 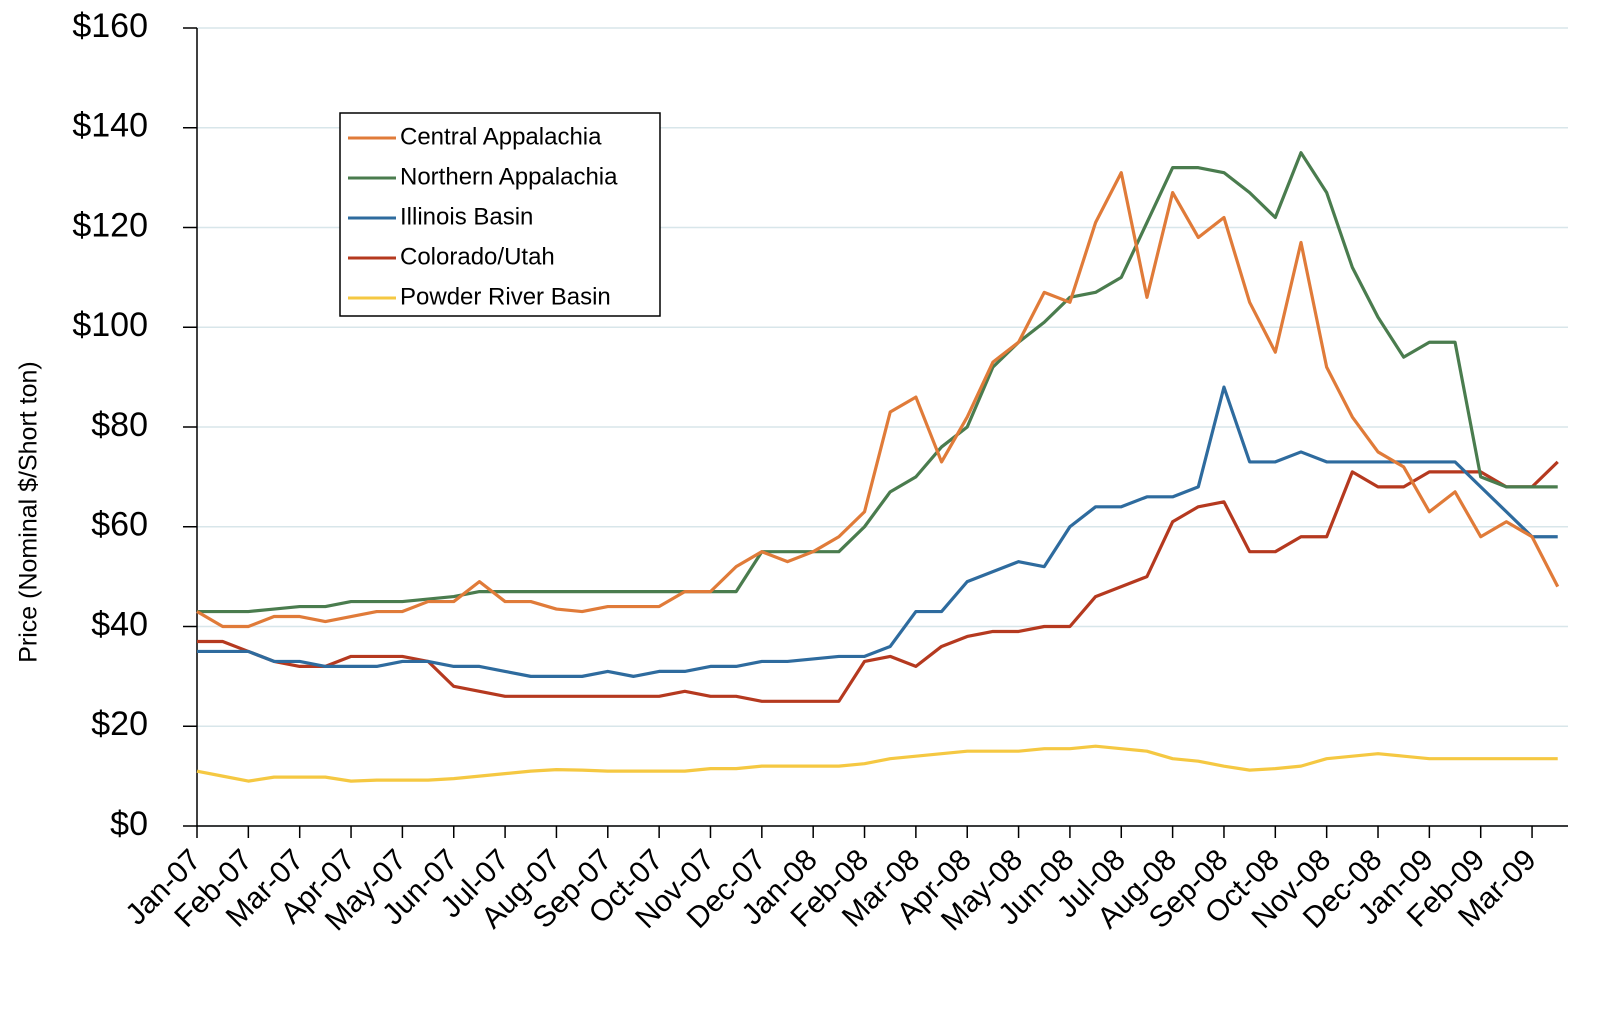 I want to click on y-axis-label: Price (Nominal $/Short ton), so click(x=29, y=512).